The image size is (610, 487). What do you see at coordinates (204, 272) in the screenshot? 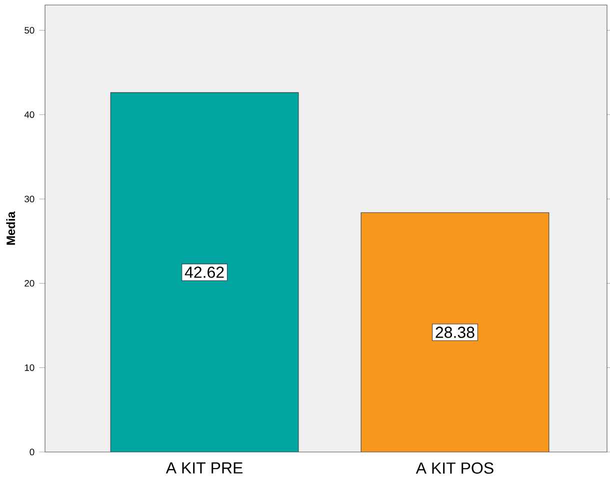
I see `data-label: 42.62` at bounding box center [204, 272].